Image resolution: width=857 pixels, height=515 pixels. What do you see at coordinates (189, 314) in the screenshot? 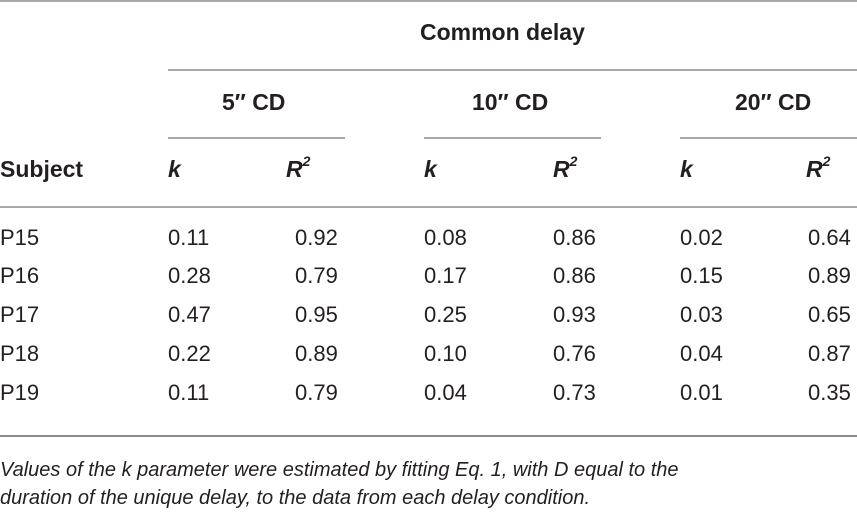
I see `table-cell: 0.47` at bounding box center [189, 314].